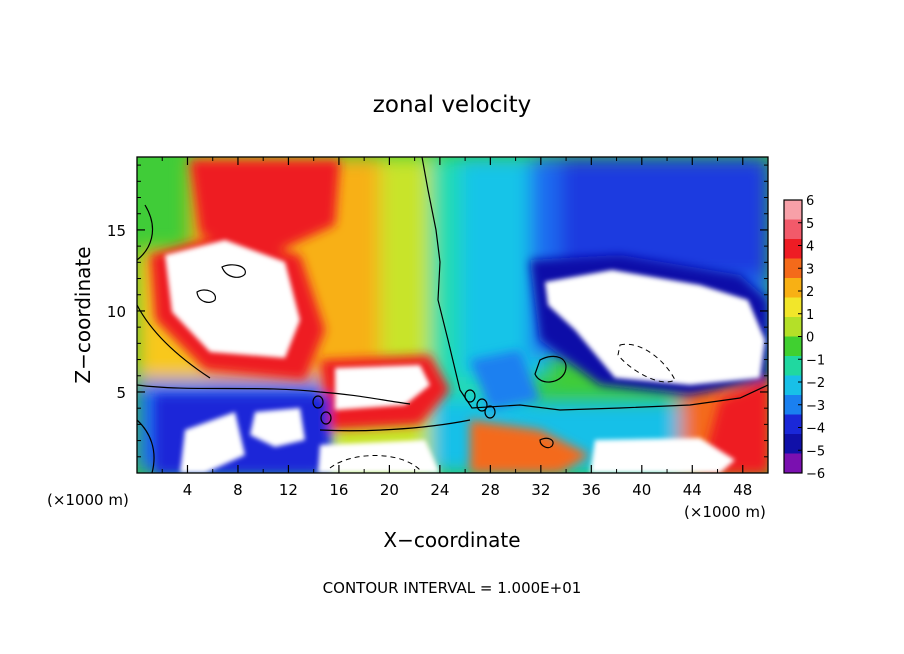 This screenshot has width=904, height=654. What do you see at coordinates (116, 312) in the screenshot?
I see `y-tick-label: 10` at bounding box center [116, 312].